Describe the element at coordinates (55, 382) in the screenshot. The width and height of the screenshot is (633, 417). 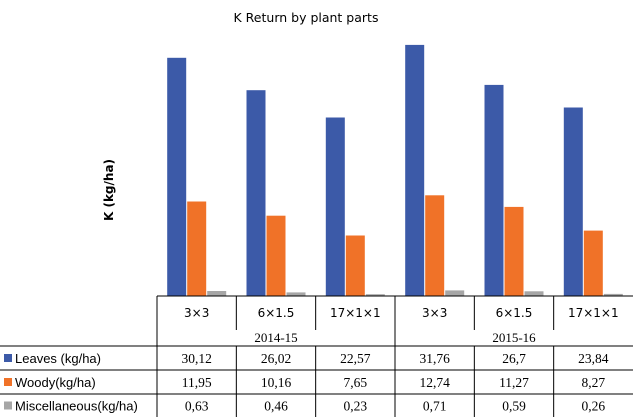
I see `legend-label-2: Woody(kg/ha)` at that location.